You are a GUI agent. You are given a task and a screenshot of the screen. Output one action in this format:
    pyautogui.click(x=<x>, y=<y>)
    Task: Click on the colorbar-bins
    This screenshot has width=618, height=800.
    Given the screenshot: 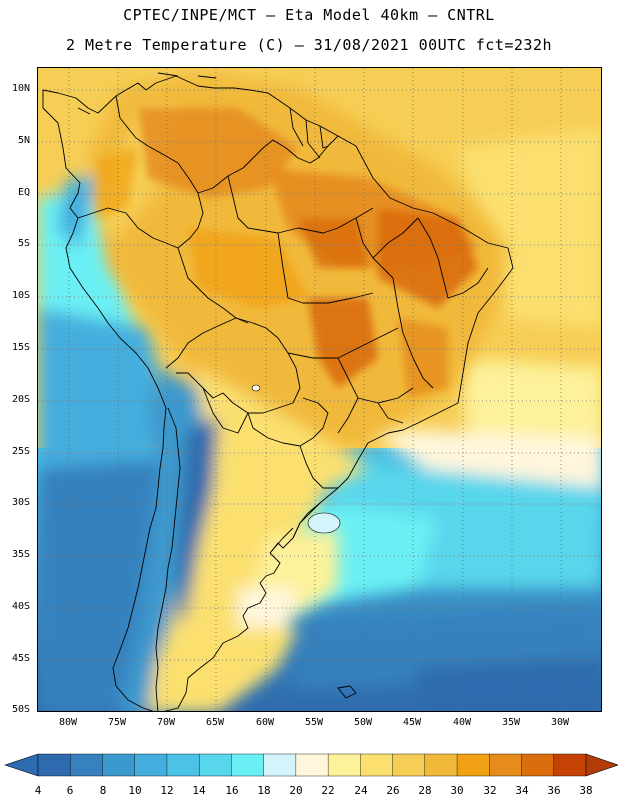 What is the action you would take?
    pyautogui.click(x=312, y=765)
    